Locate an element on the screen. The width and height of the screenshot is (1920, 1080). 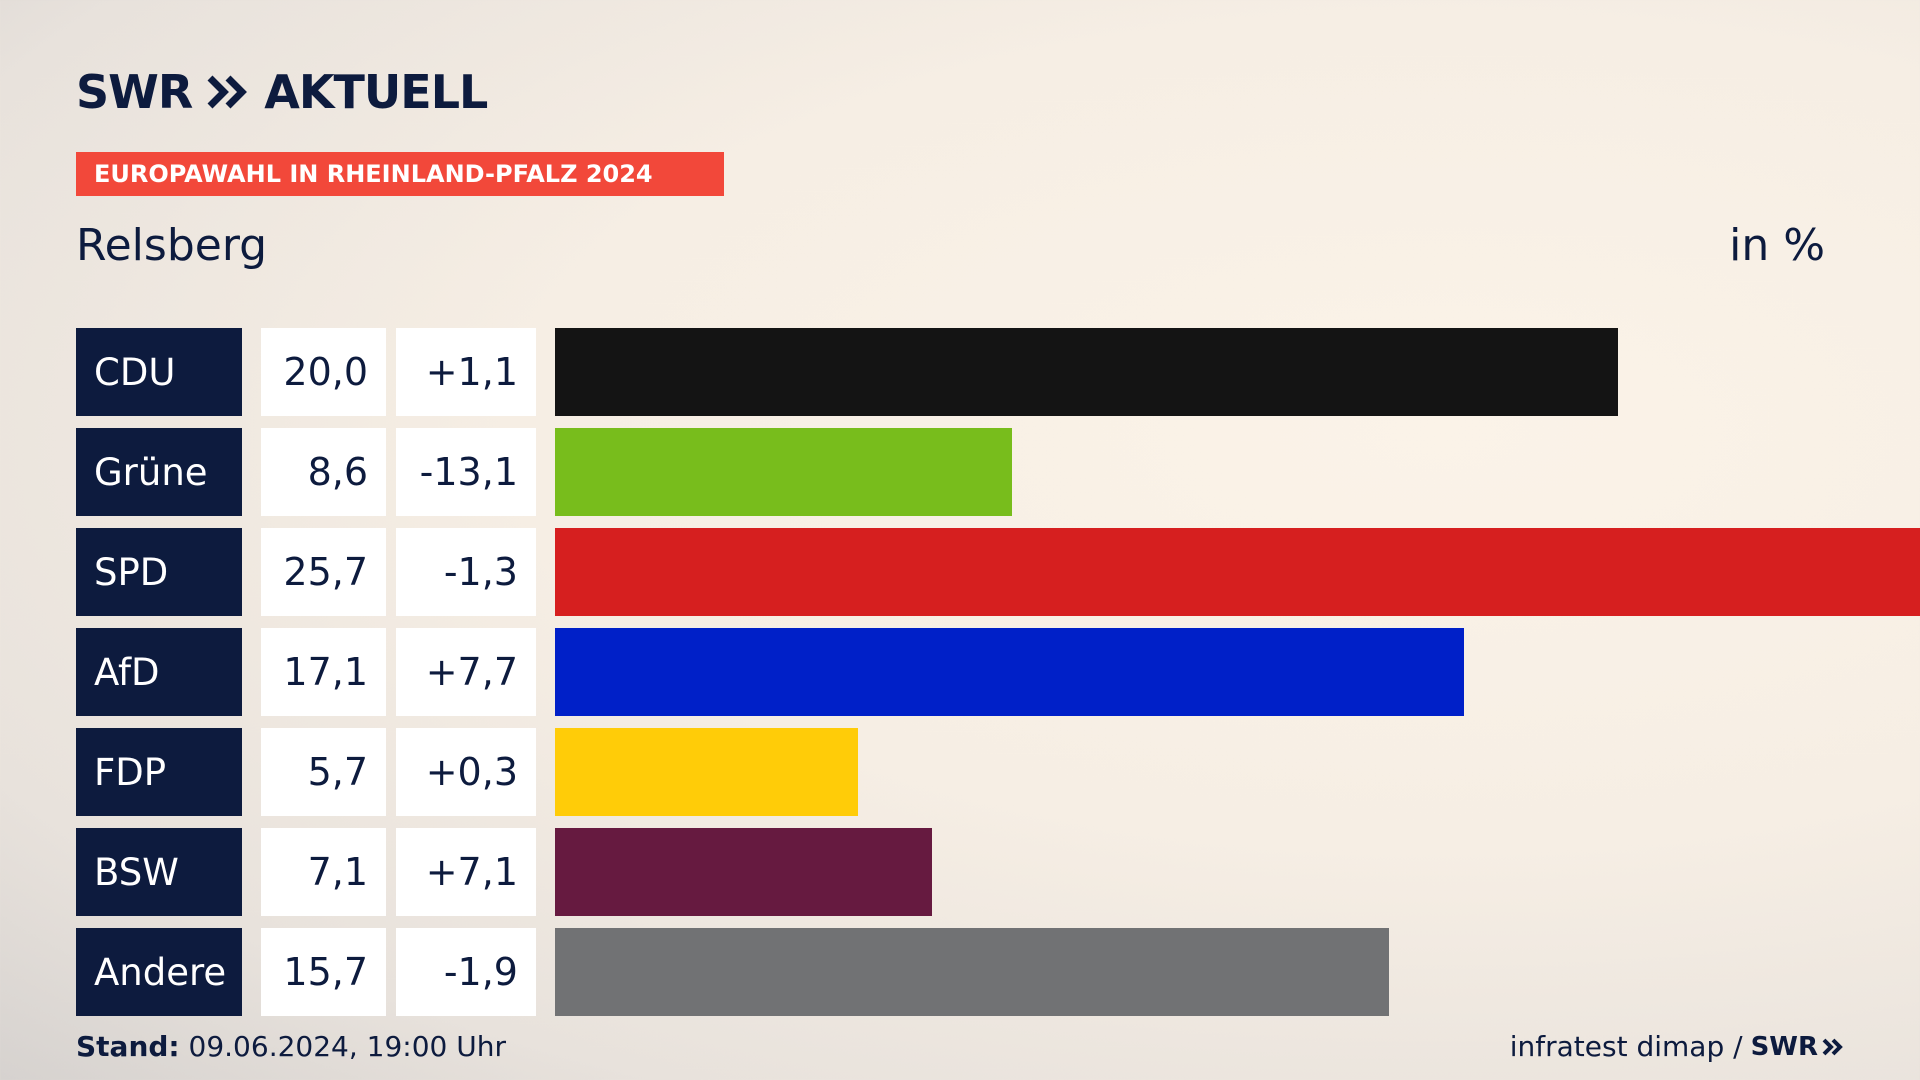
vote-share-label: 7,1 is located at coordinates (323, 872).